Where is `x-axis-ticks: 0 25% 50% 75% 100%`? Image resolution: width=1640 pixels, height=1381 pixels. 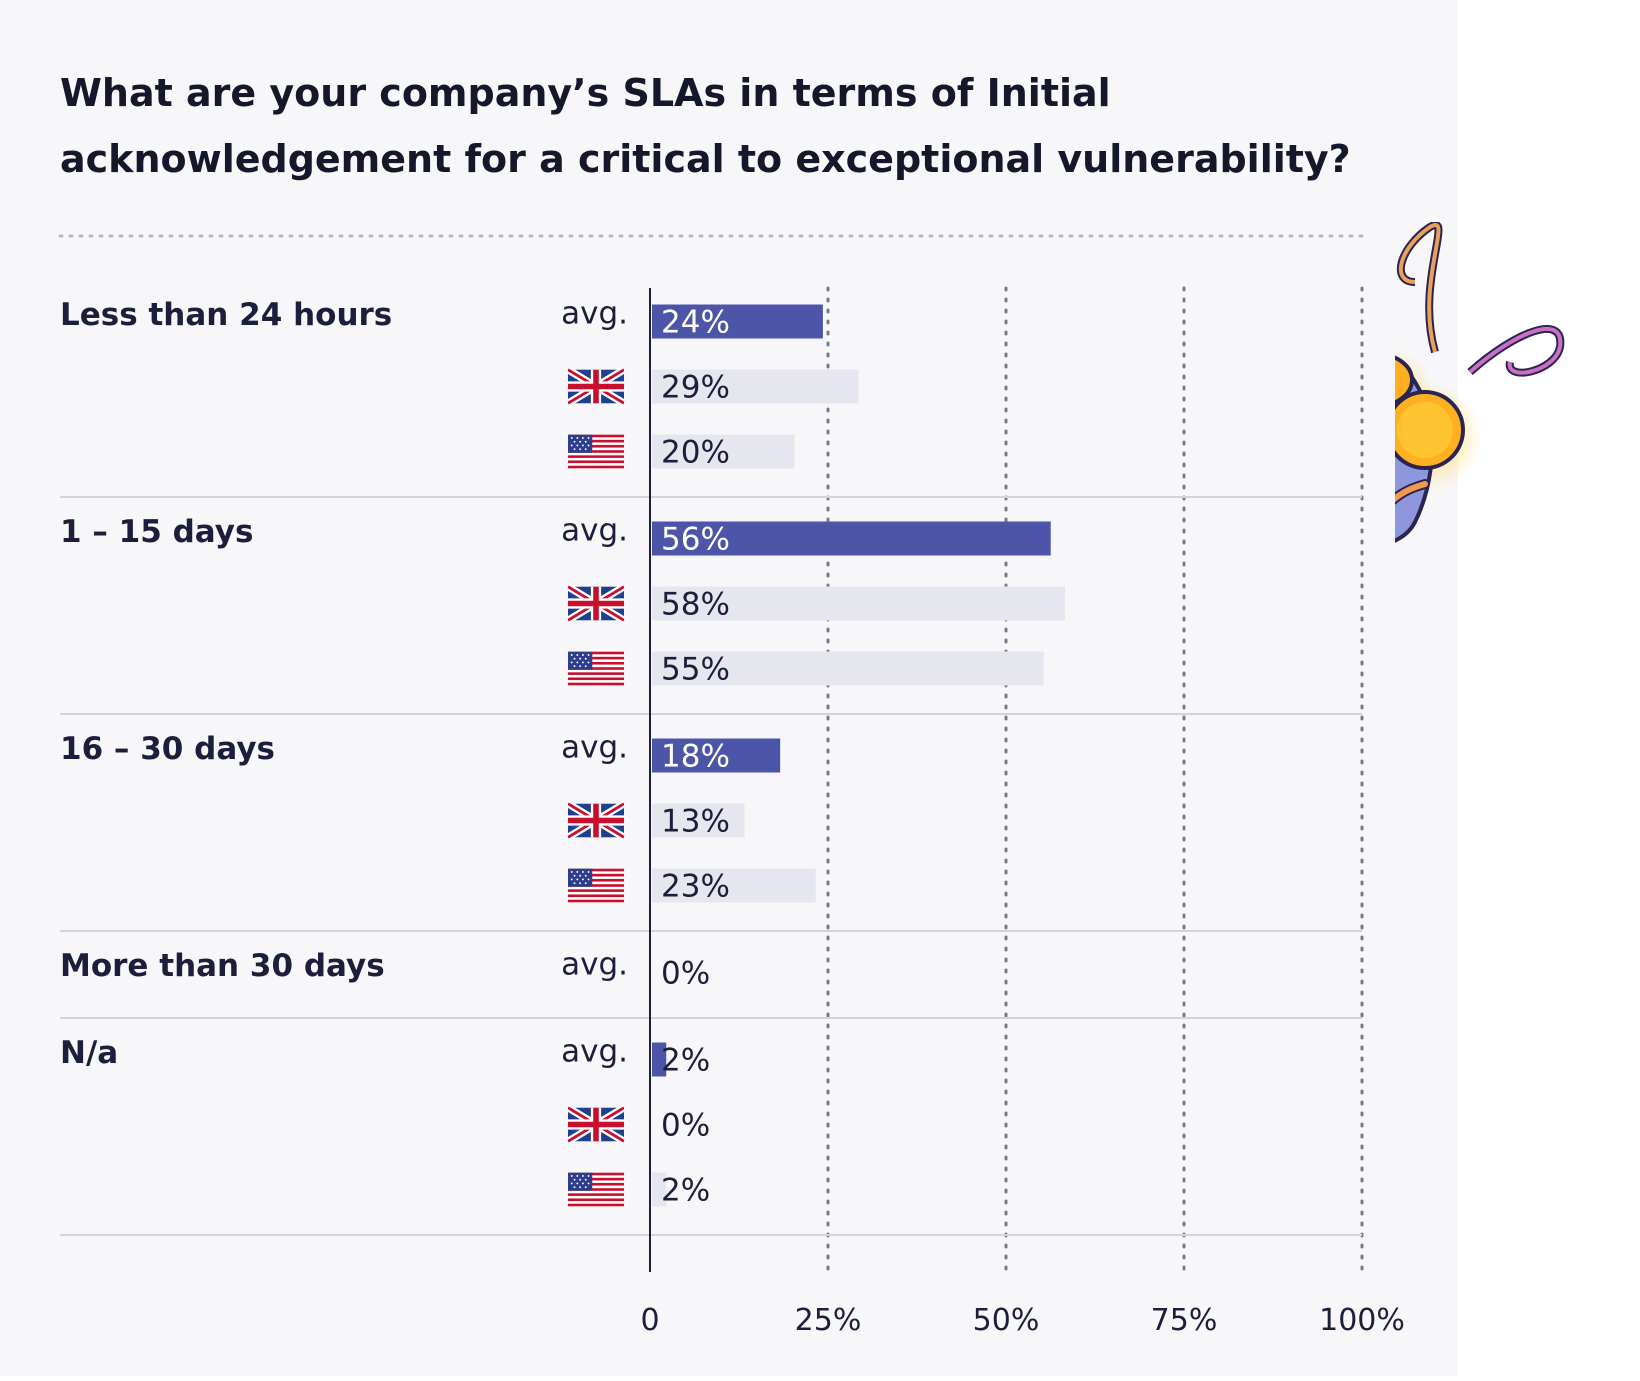 x-axis-ticks: 0 25% 50% 75% 100% is located at coordinates (1022, 1320).